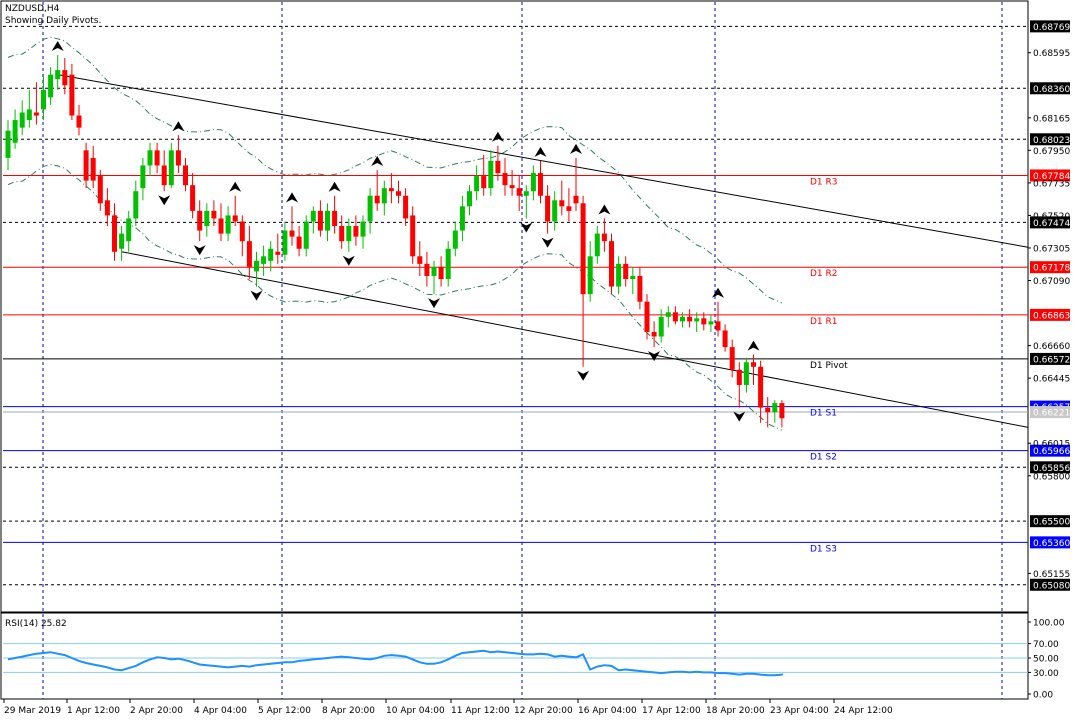  Describe the element at coordinates (1046, 674) in the screenshot. I see `rsi-tick-label: 30.00` at that location.